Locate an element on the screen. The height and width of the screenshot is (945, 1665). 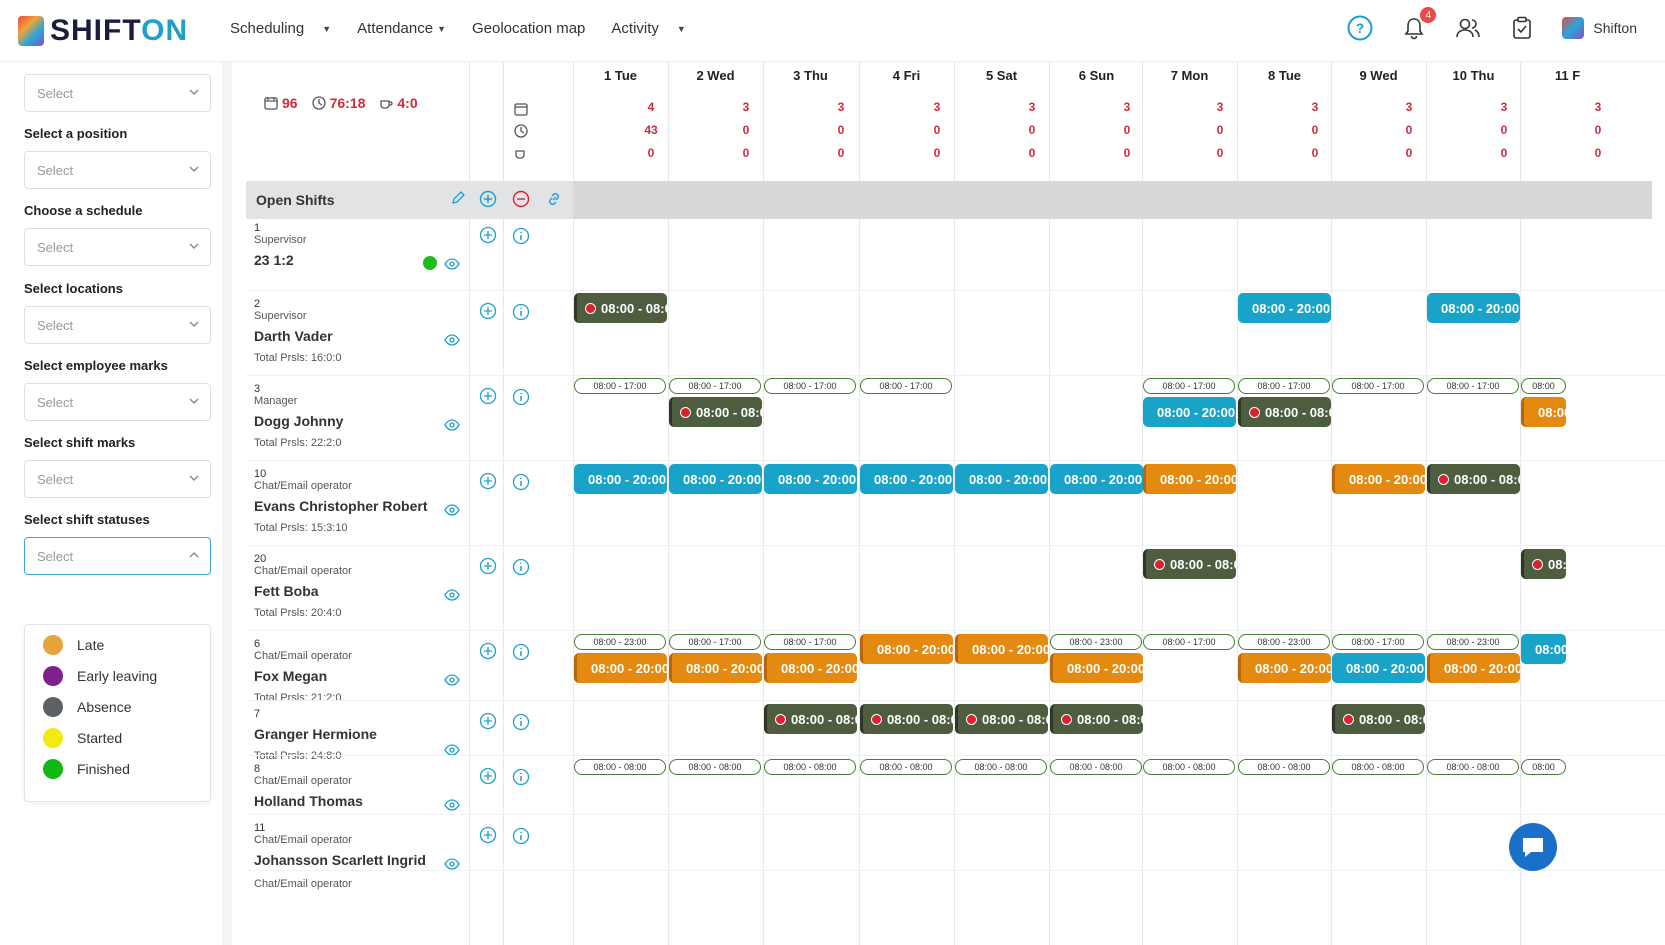
day-header: 10 Thu is located at coordinates (1473, 75).